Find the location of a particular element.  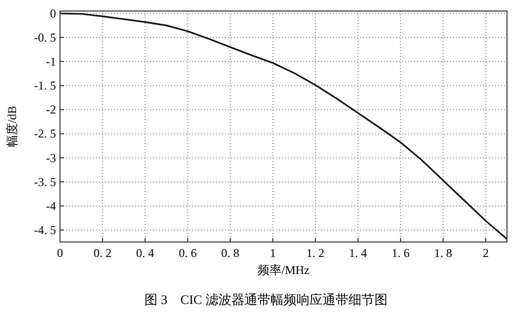

y-tick-label: -4 is located at coordinates (51, 205).